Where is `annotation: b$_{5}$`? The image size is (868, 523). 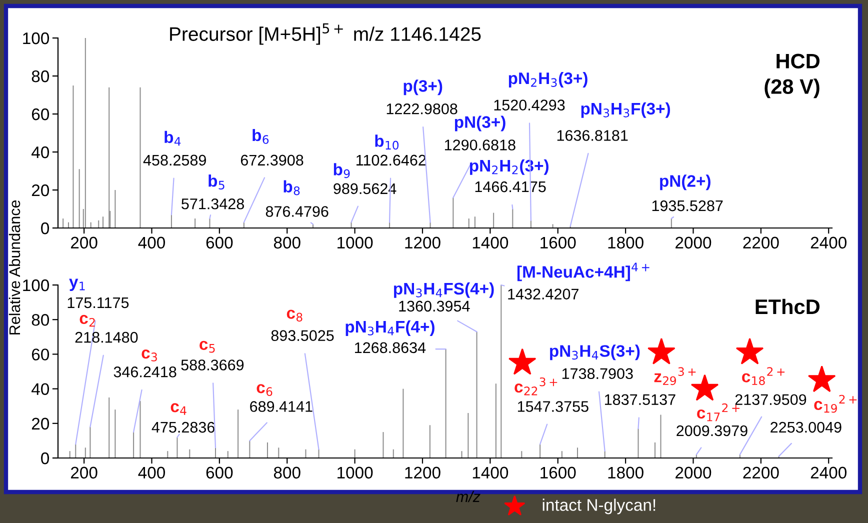
annotation: b$_{5}$ is located at coordinates (216, 182).